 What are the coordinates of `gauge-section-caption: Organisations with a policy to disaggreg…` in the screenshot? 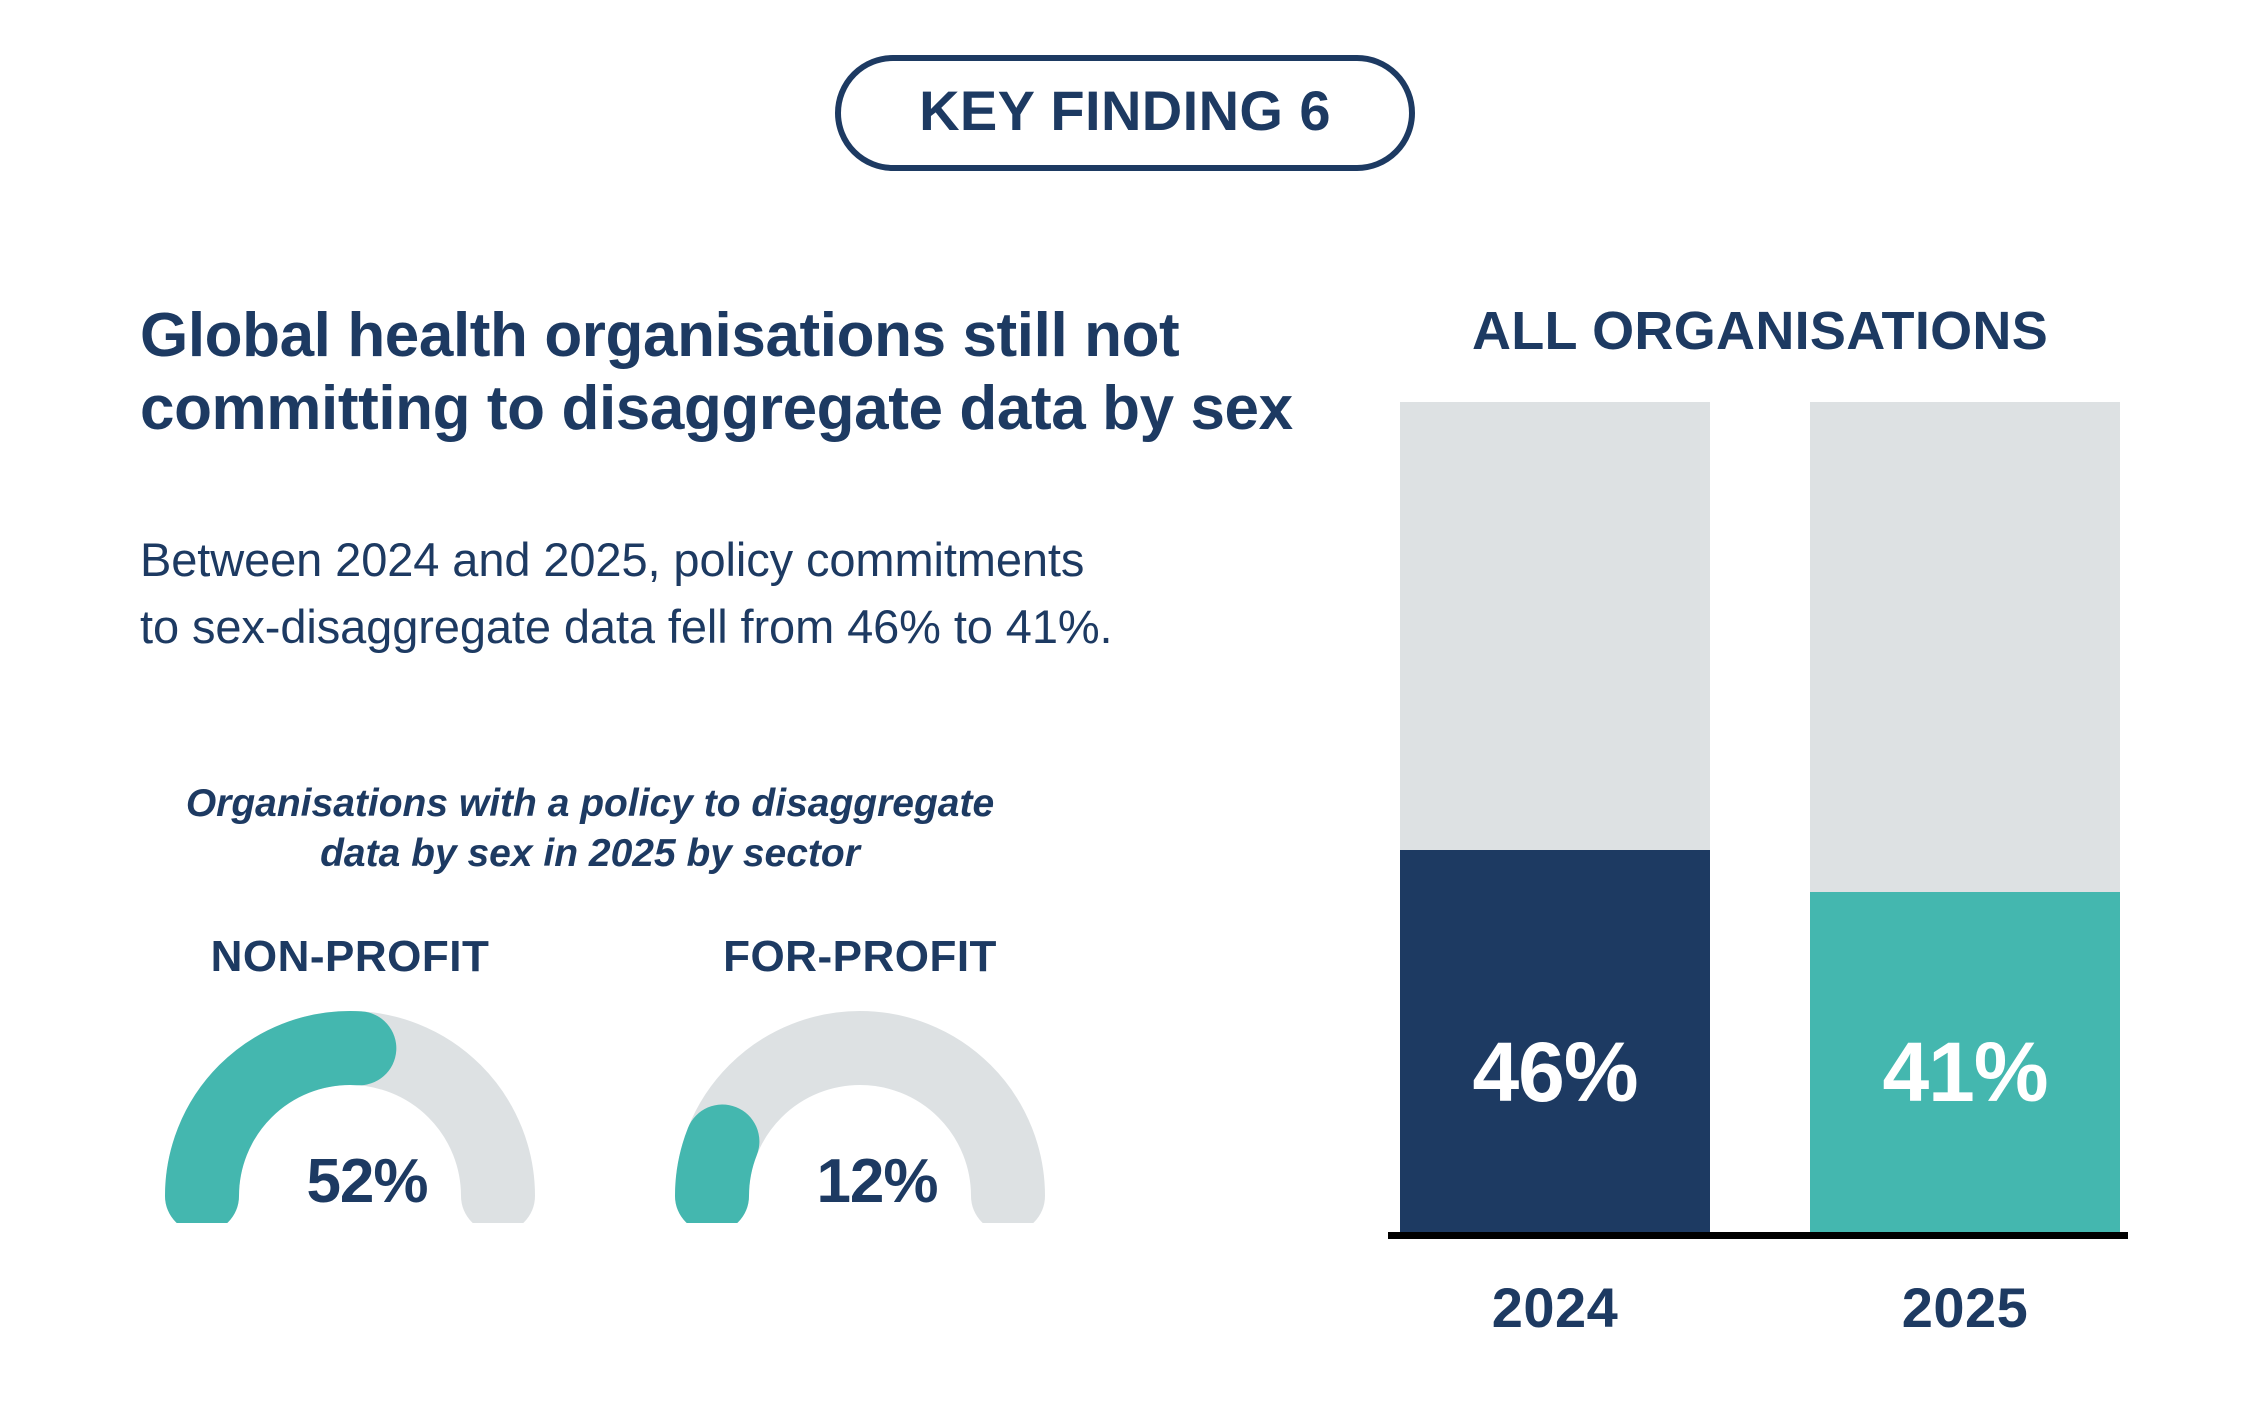 It's located at (590, 829).